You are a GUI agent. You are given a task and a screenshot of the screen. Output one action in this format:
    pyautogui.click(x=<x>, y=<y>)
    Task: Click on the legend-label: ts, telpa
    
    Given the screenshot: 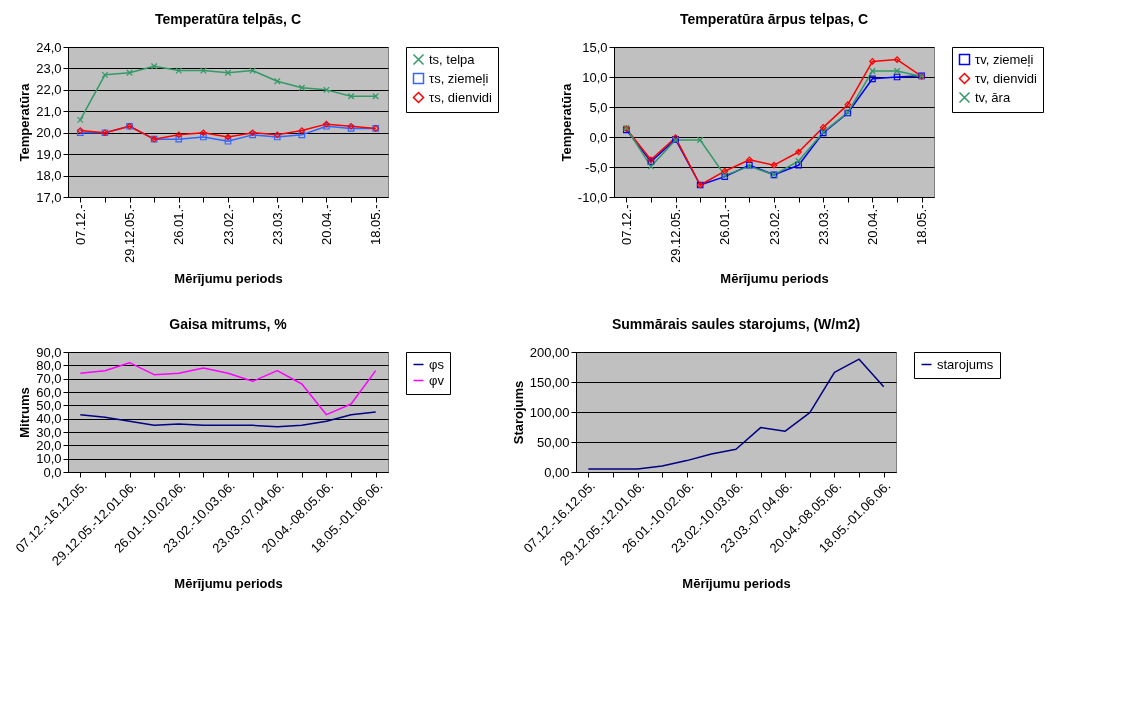 What is the action you would take?
    pyautogui.click(x=452, y=59)
    